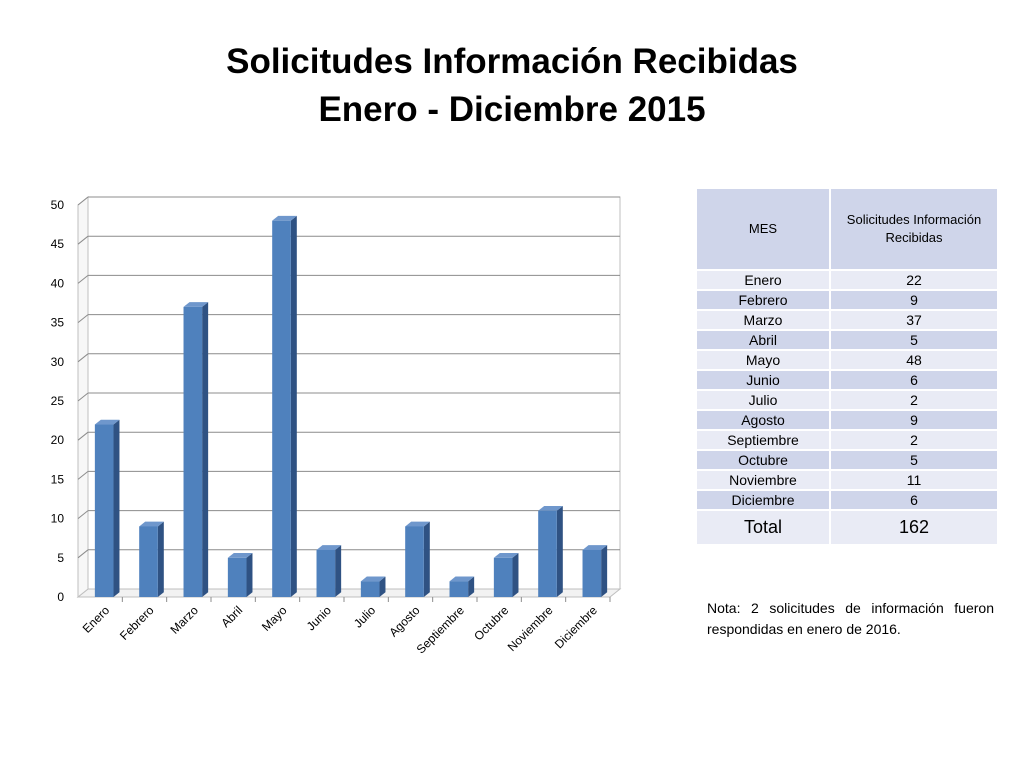 The width and height of the screenshot is (1024, 768). What do you see at coordinates (764, 461) in the screenshot?
I see `cell-mes: Octubre` at bounding box center [764, 461].